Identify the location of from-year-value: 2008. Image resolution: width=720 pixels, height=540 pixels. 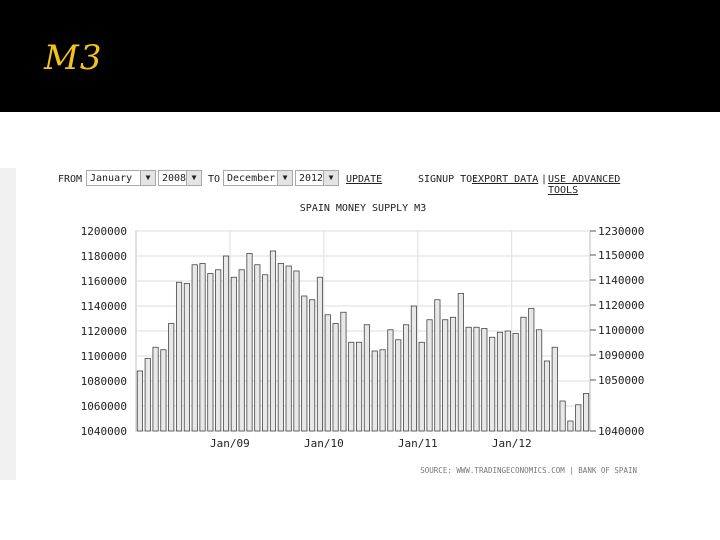
(174, 178).